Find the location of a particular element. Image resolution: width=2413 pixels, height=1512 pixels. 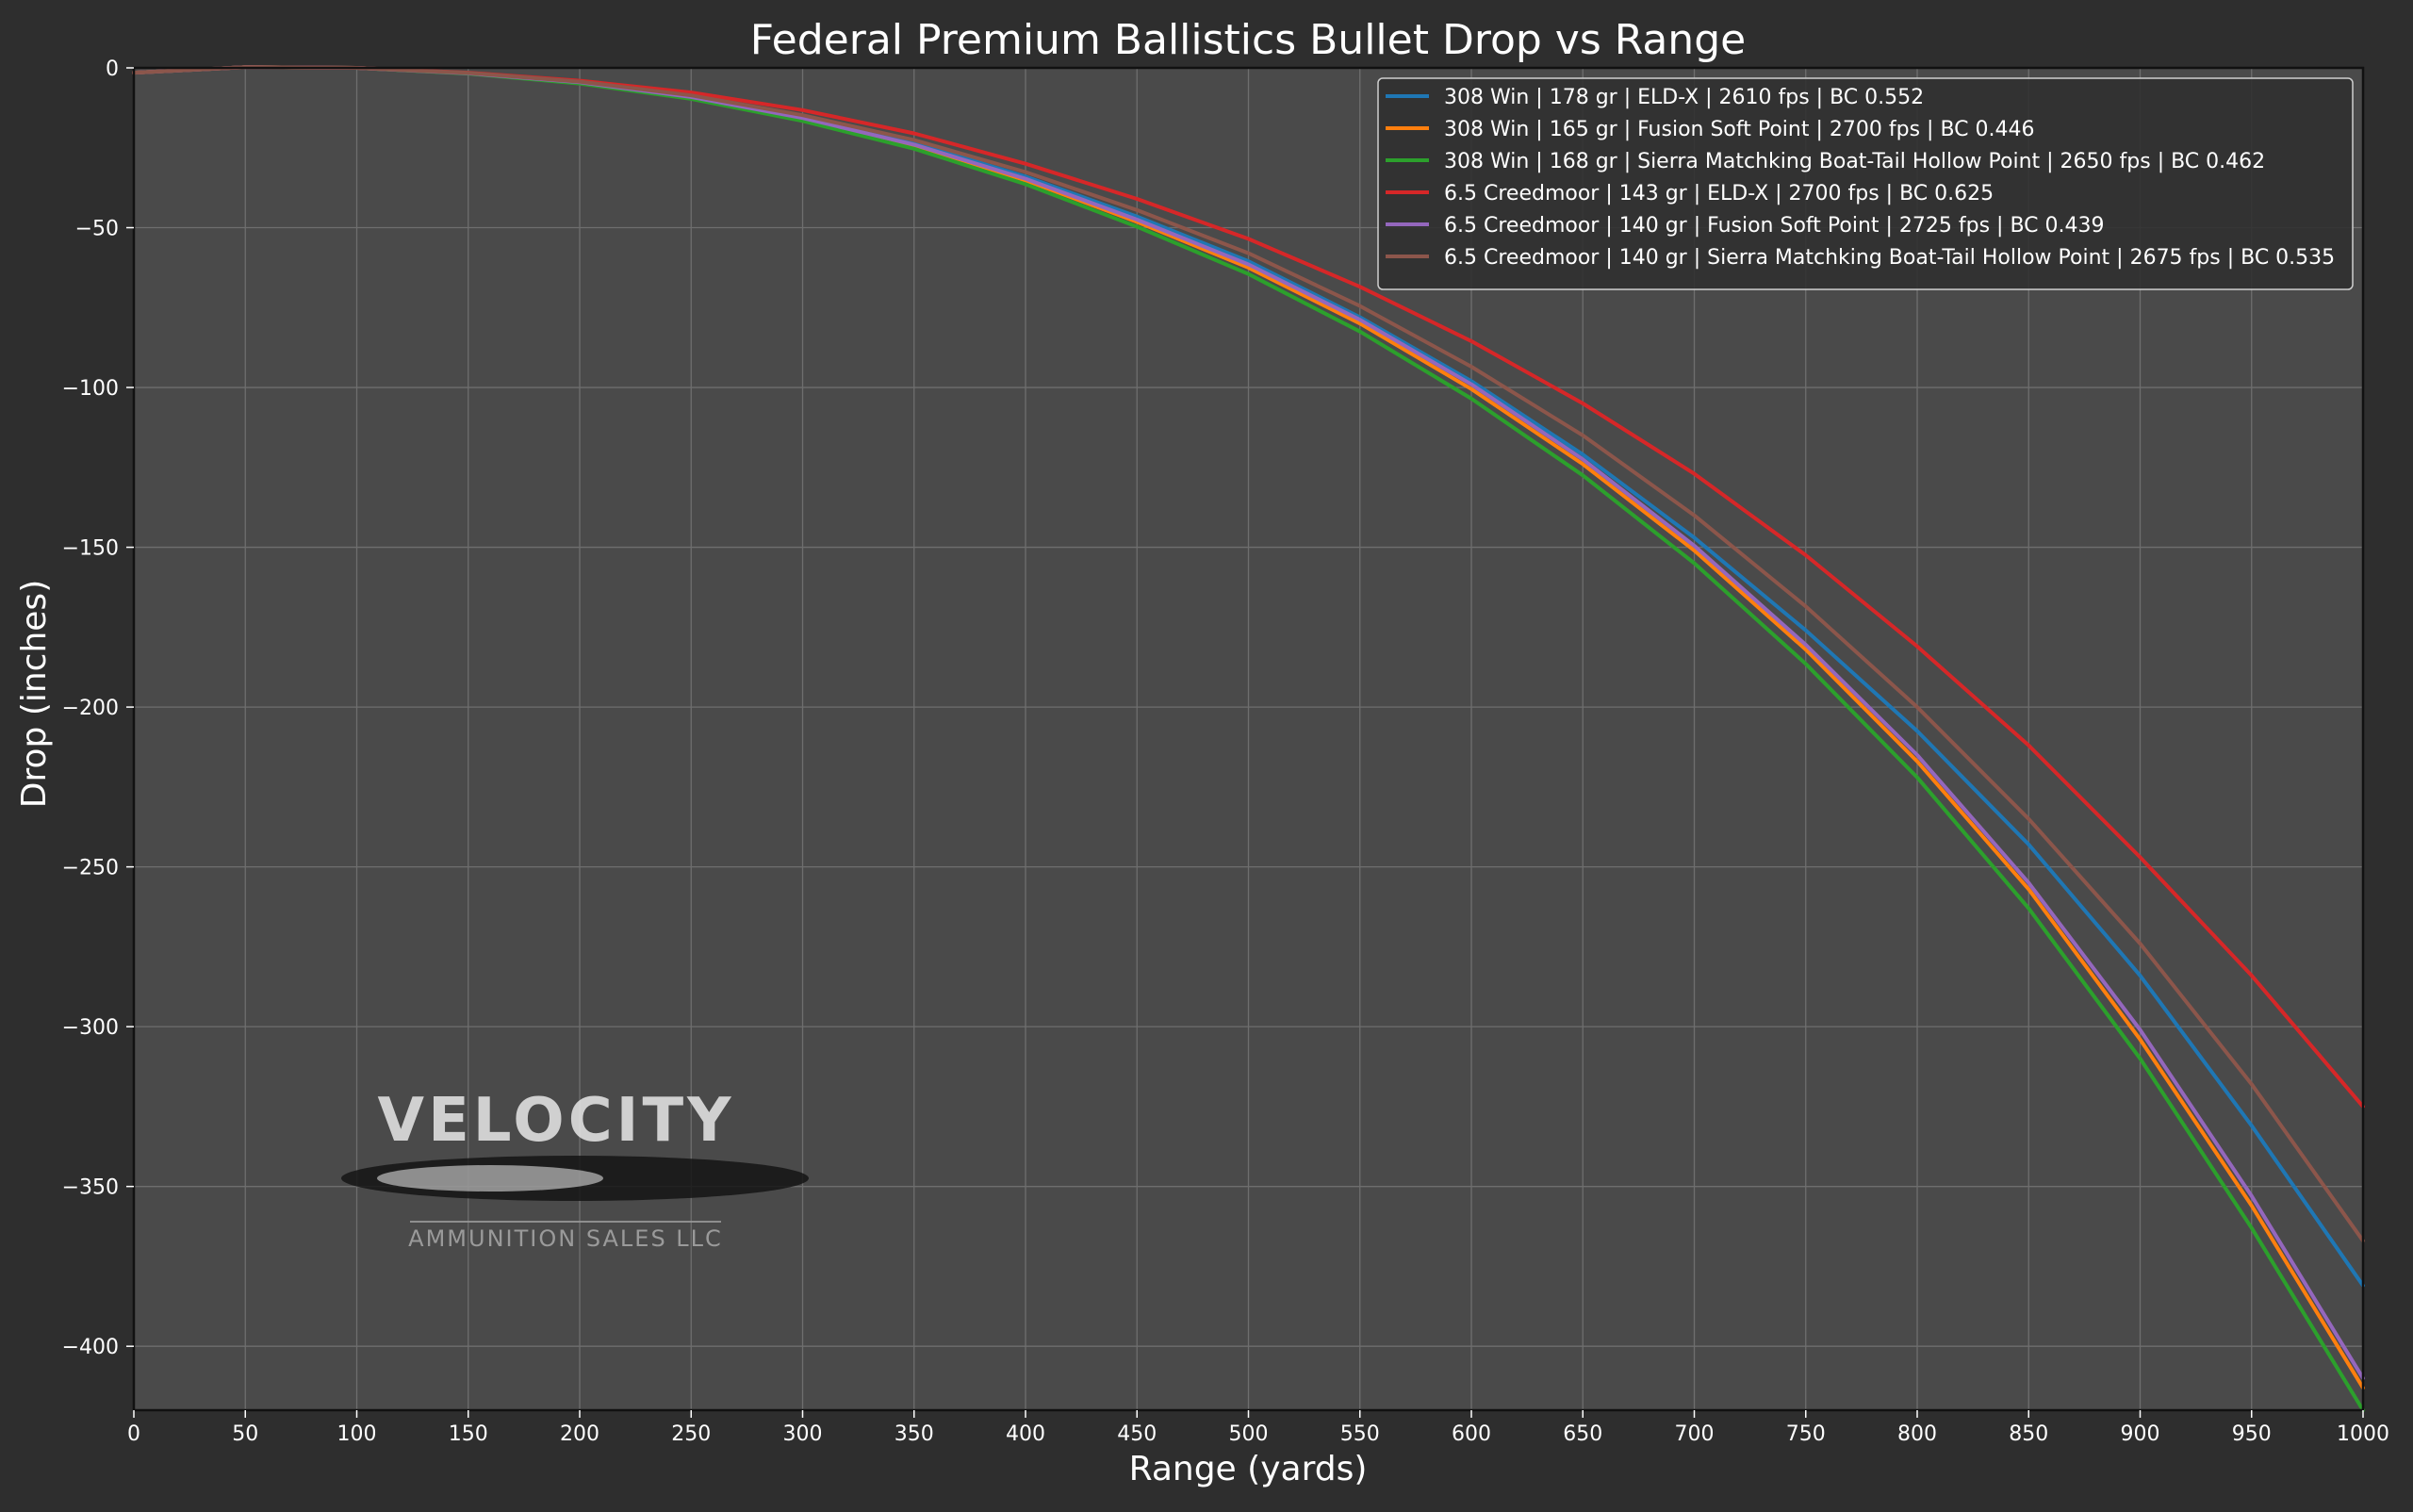

x-tick-label: 800 is located at coordinates (1917, 1434).